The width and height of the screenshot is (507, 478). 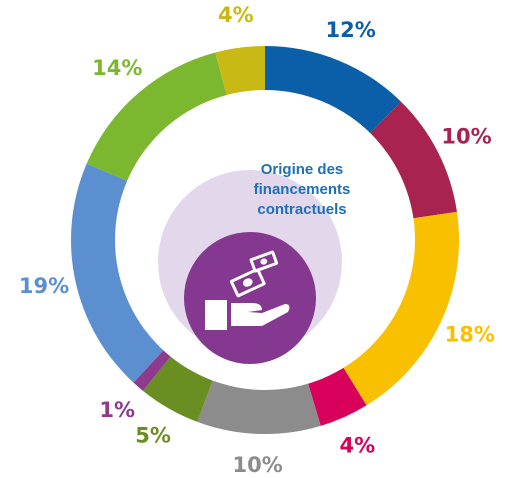 I want to click on icon-cuff, so click(x=216, y=315).